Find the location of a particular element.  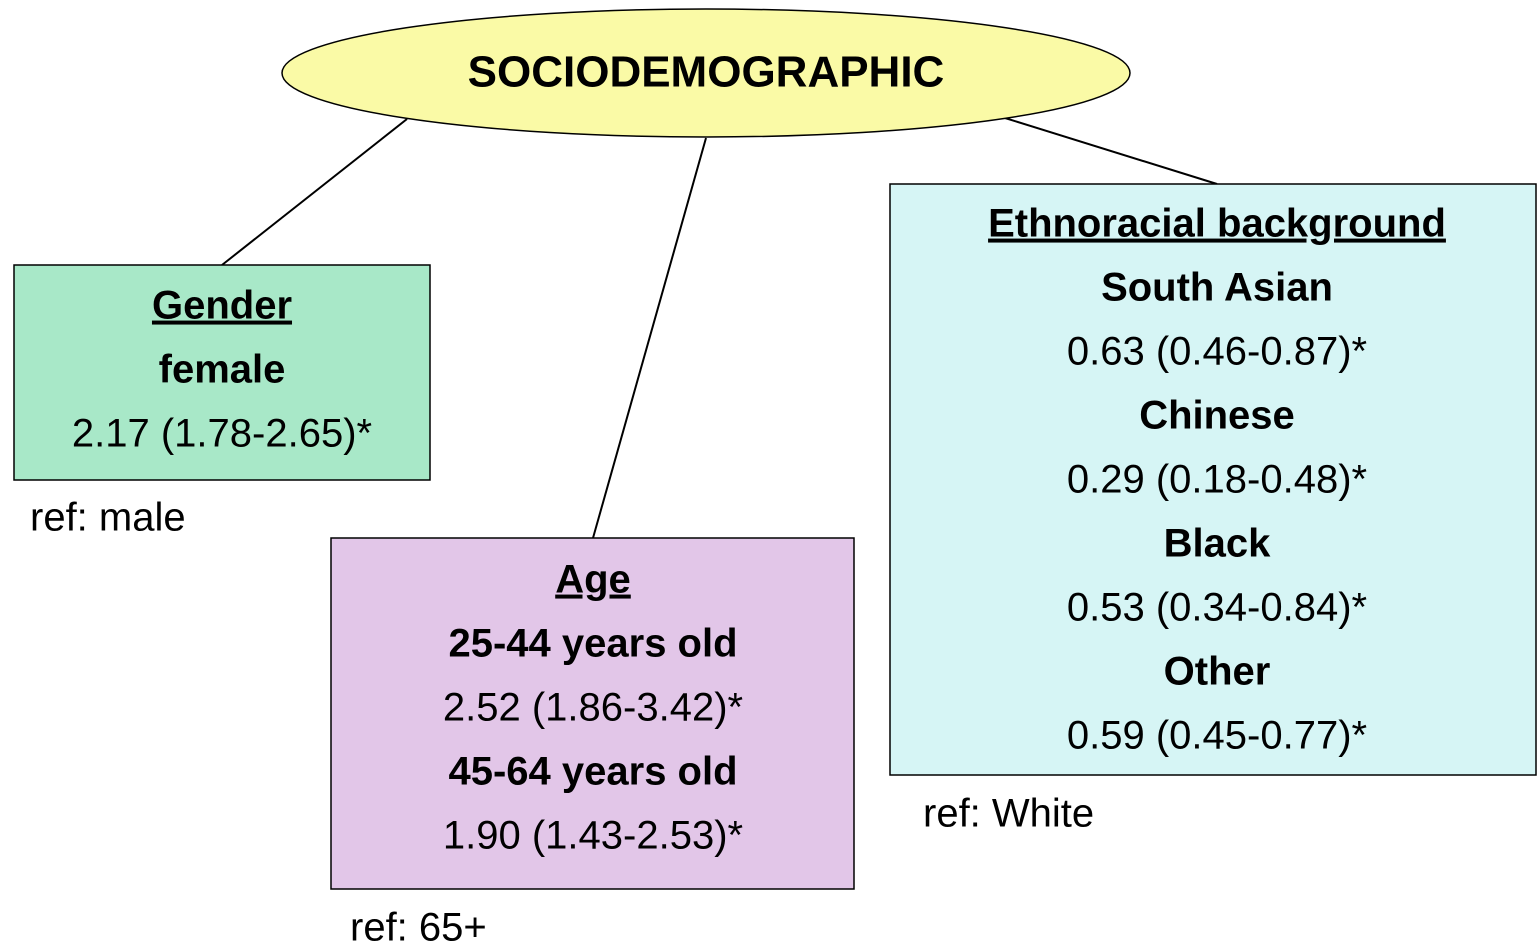

ref-note: ref: White is located at coordinates (1008, 814).